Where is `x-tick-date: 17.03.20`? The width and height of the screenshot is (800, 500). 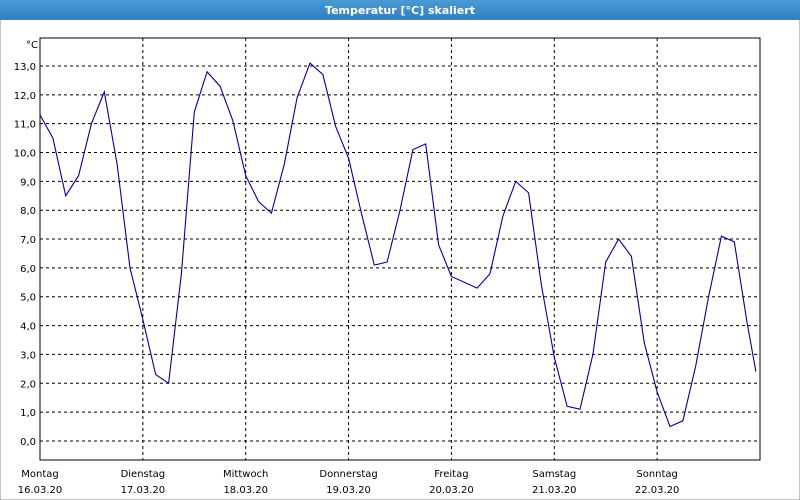
x-tick-date: 17.03.20 is located at coordinates (143, 490).